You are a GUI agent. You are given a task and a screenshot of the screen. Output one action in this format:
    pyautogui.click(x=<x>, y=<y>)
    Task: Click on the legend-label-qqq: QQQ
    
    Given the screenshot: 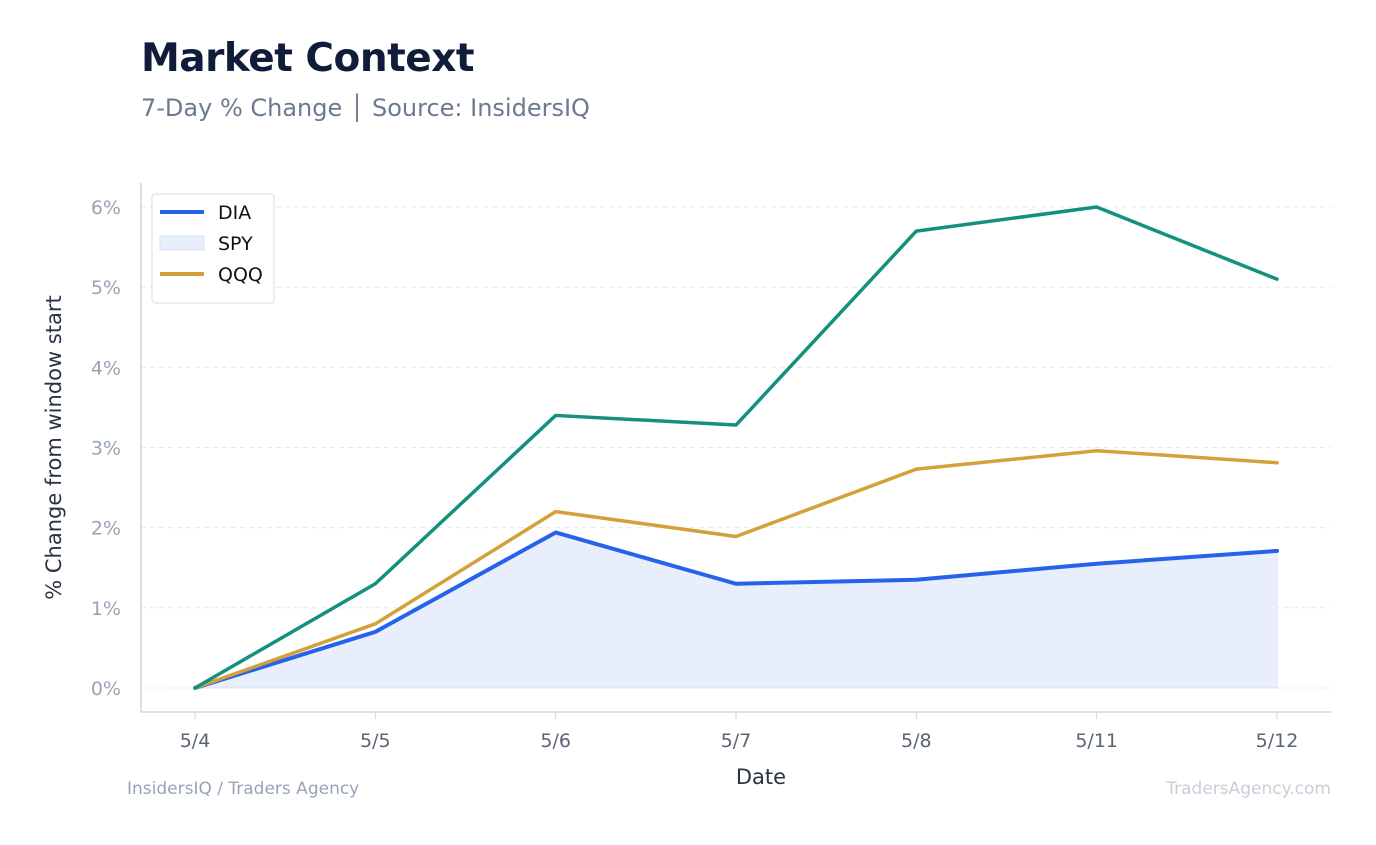 What is the action you would take?
    pyautogui.click(x=240, y=275)
    